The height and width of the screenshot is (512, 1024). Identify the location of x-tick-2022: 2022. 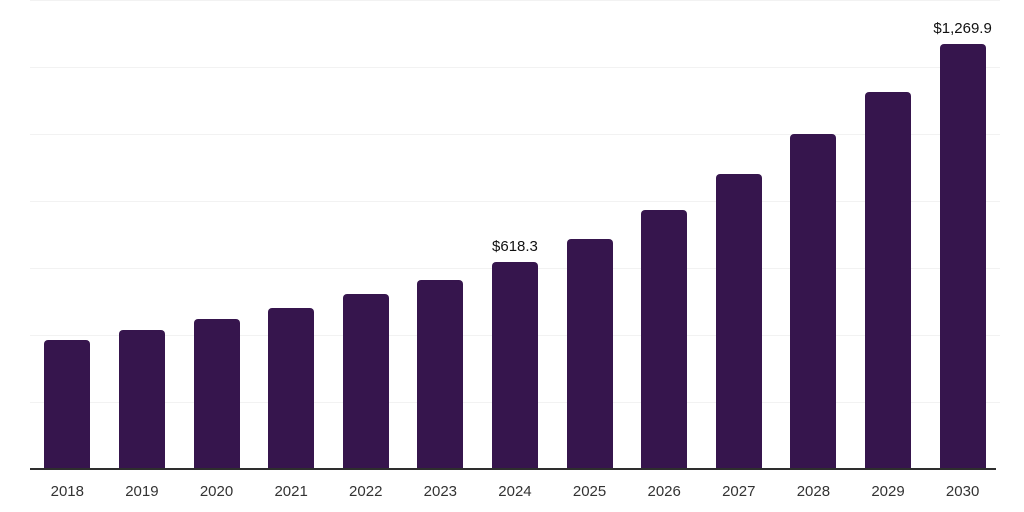
(366, 491).